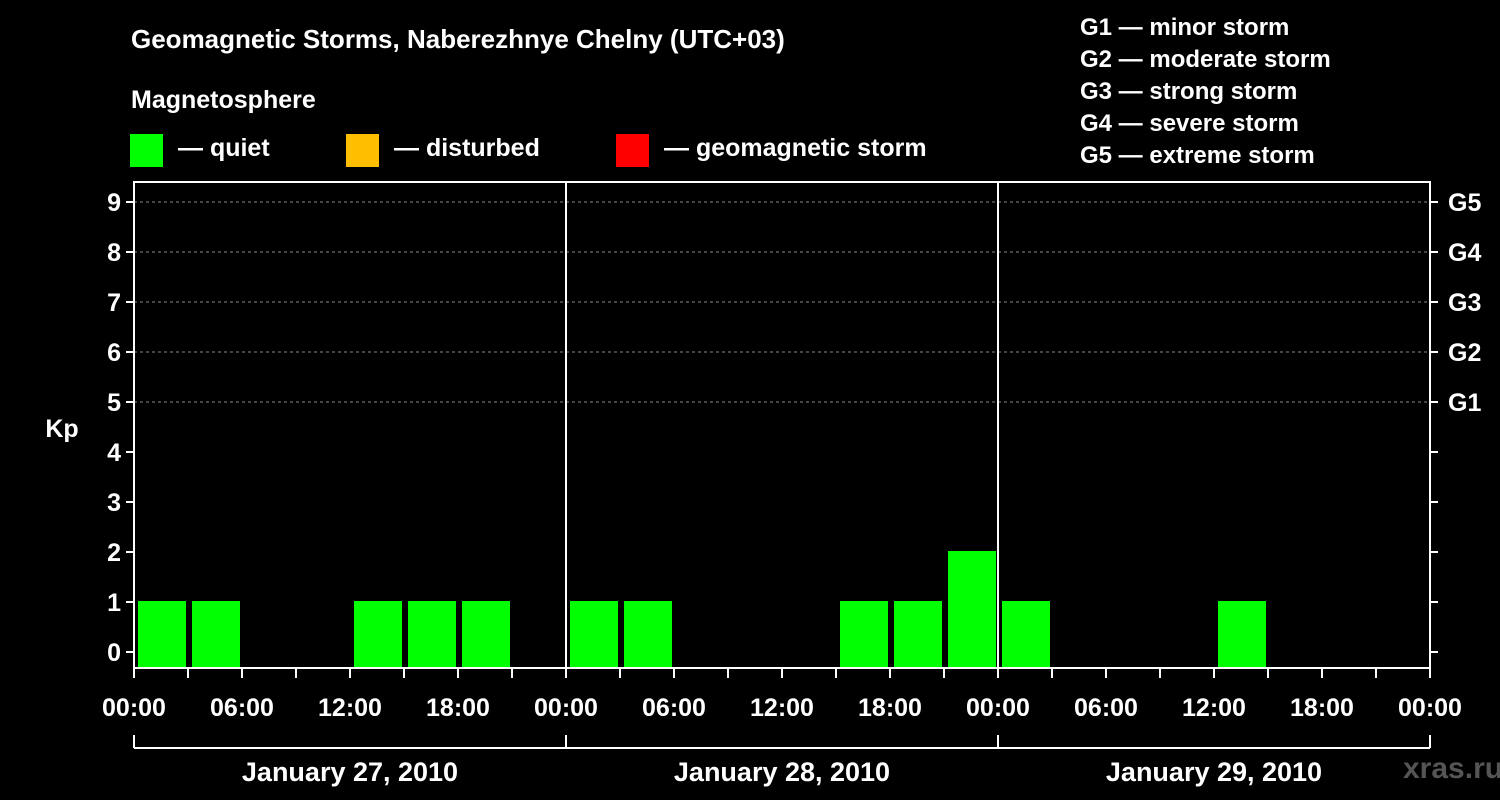 This screenshot has width=1500, height=800. What do you see at coordinates (632, 150) in the screenshot?
I see `legend-swatch-storm` at bounding box center [632, 150].